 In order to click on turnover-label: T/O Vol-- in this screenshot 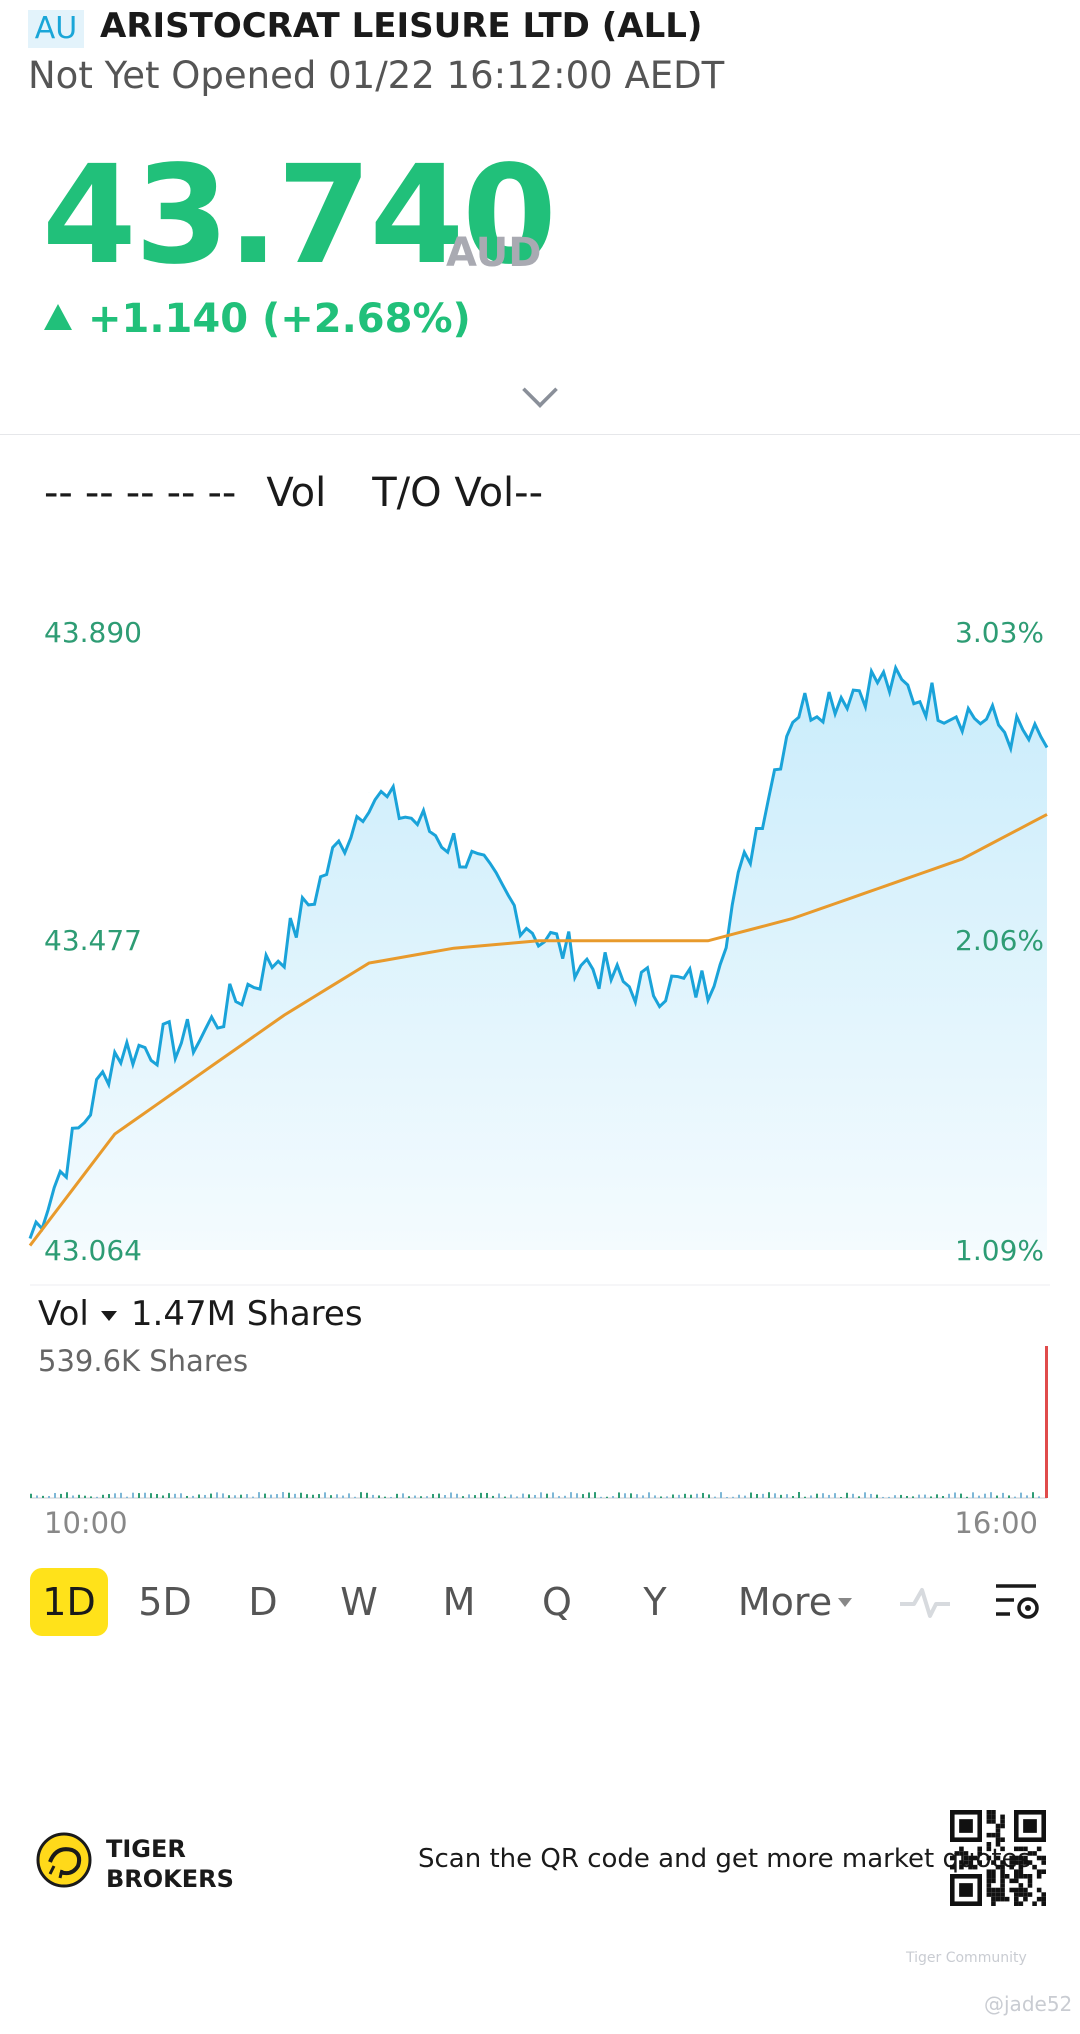, I will do `click(458, 493)`.